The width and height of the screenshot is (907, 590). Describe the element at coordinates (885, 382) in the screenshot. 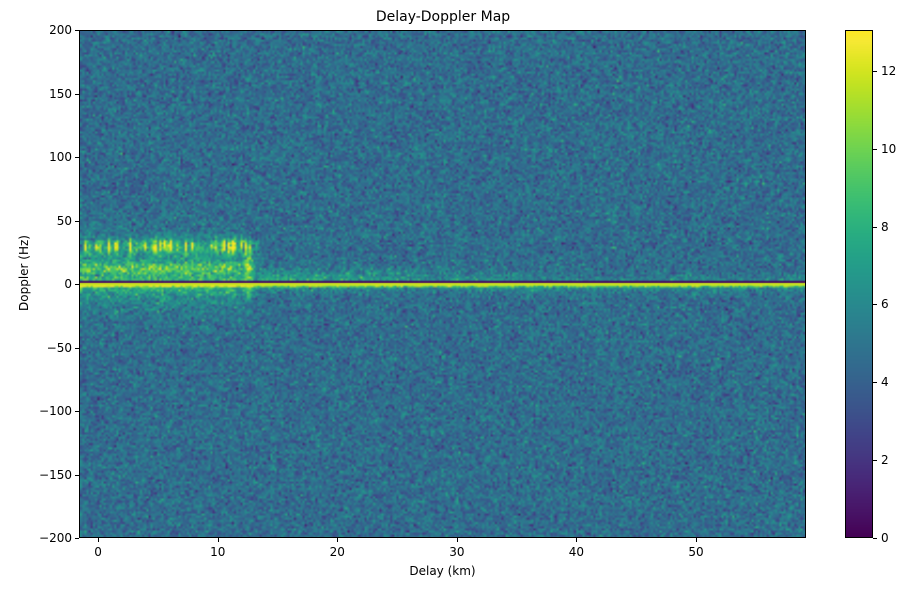

I see `colorbar-tick-label: 4` at that location.